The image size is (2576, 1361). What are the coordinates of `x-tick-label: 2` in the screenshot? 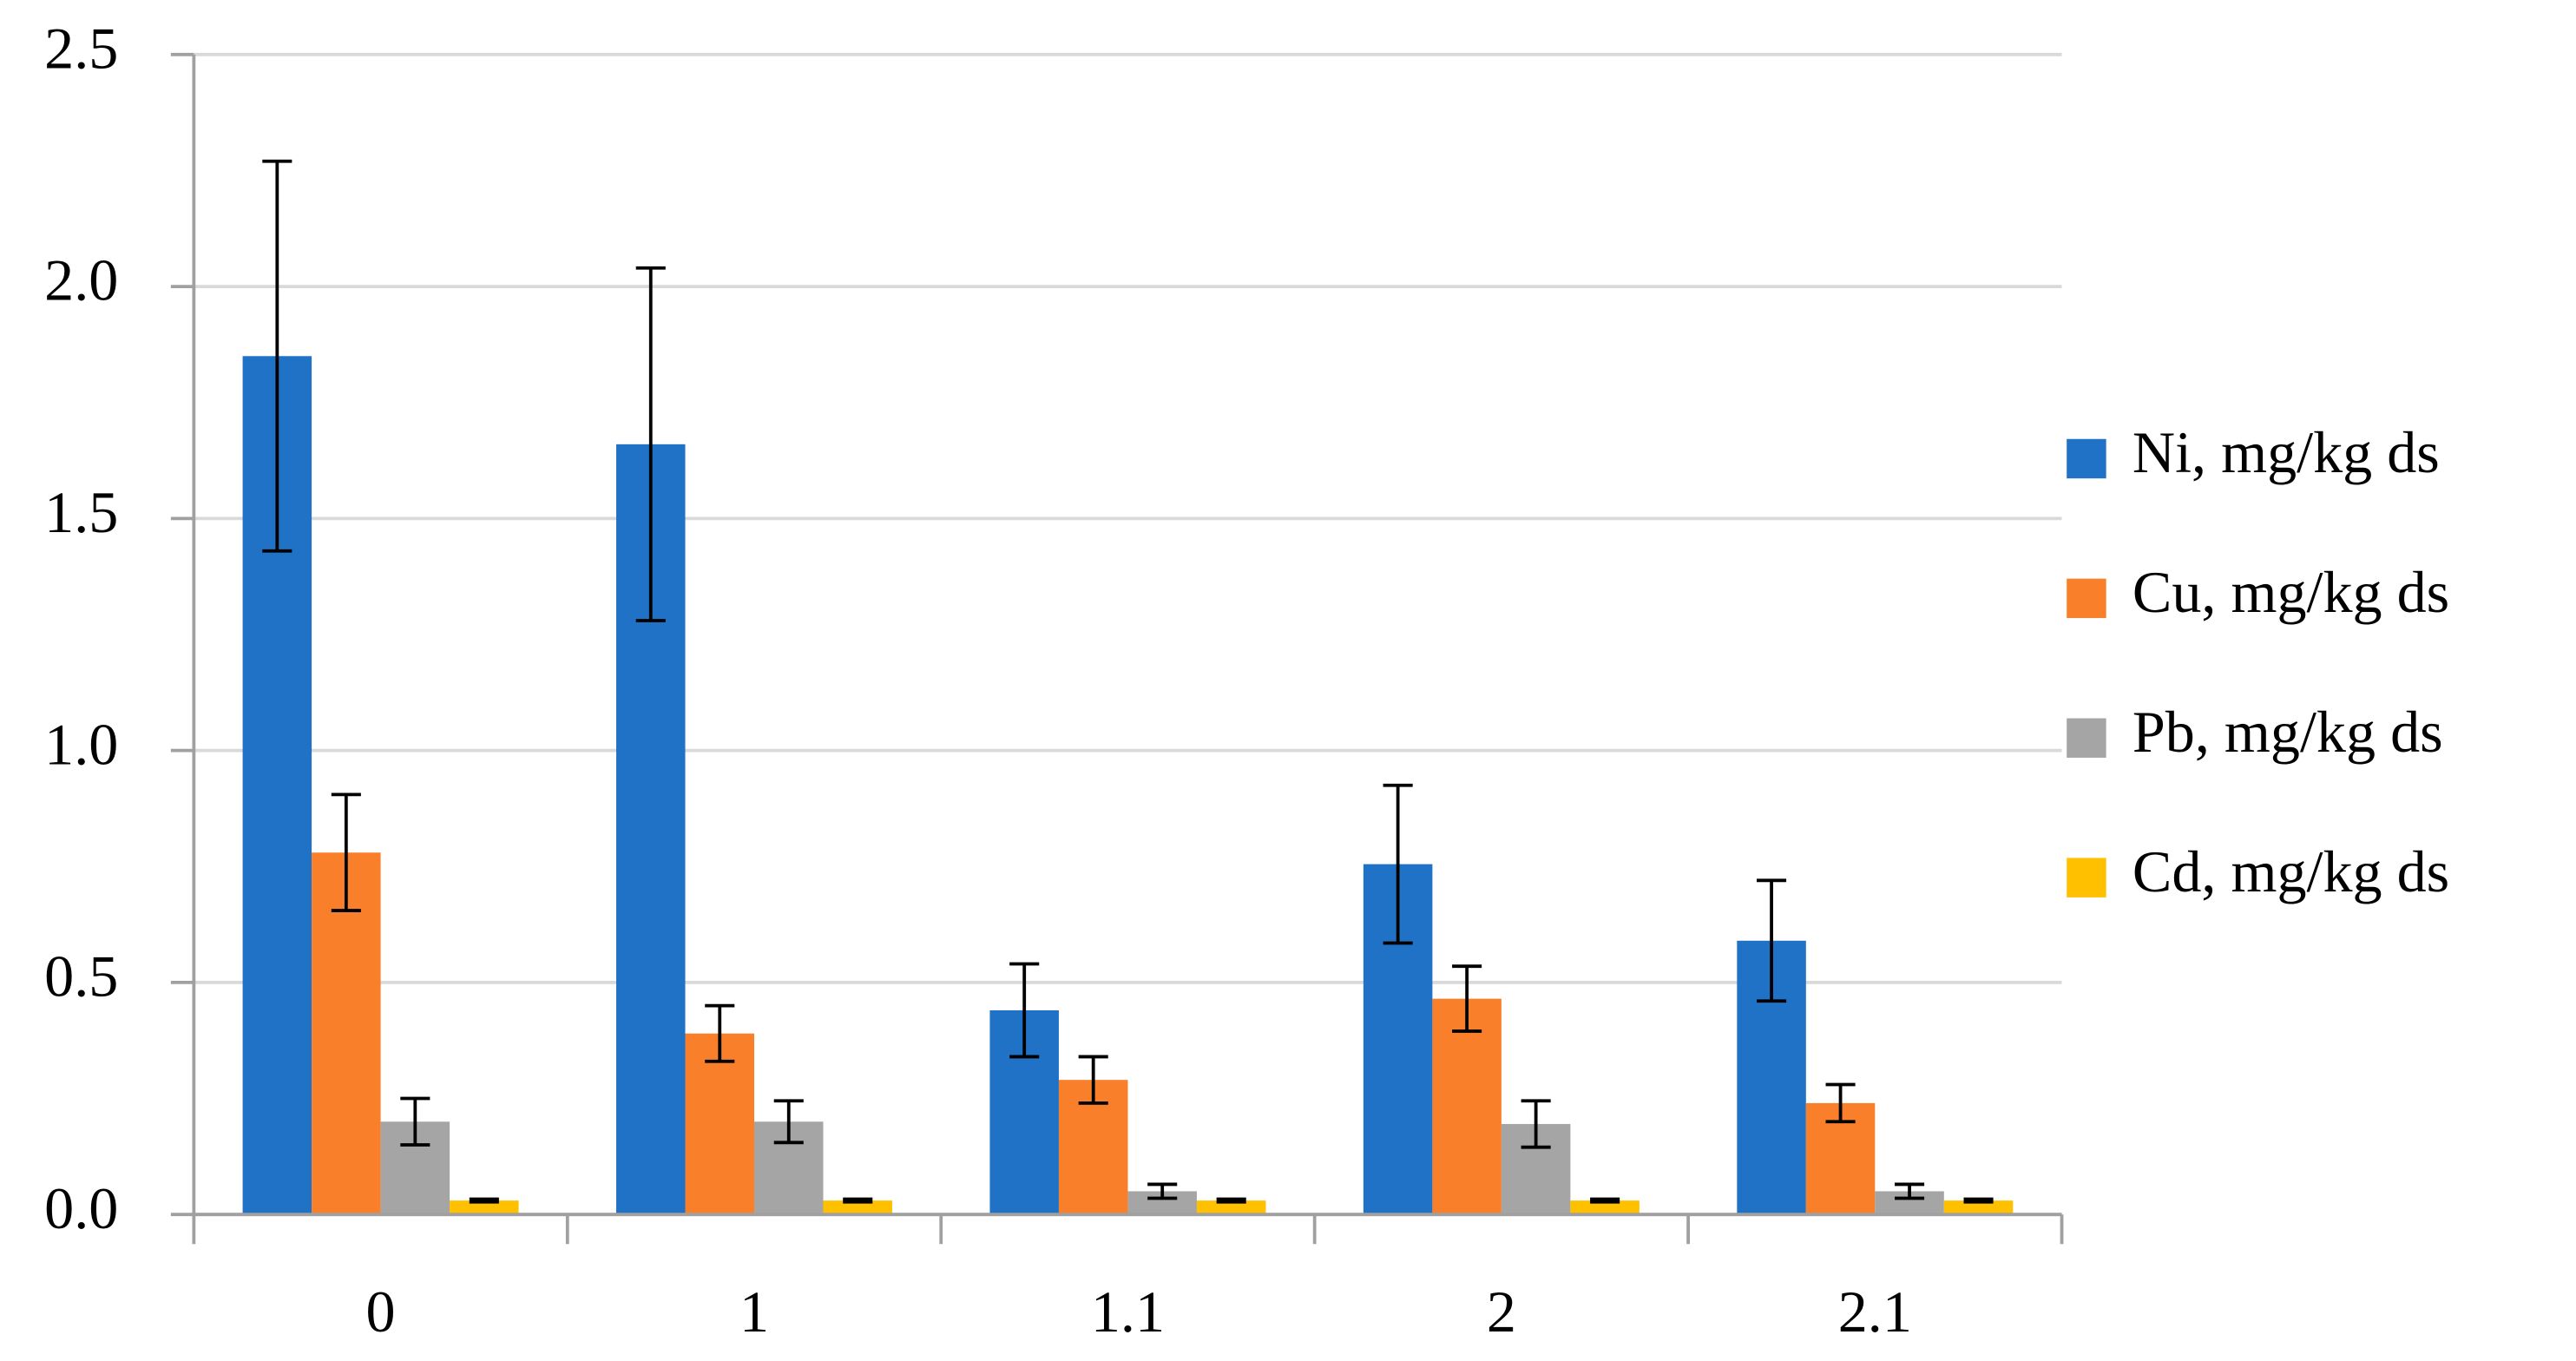 It's located at (1501, 1312).